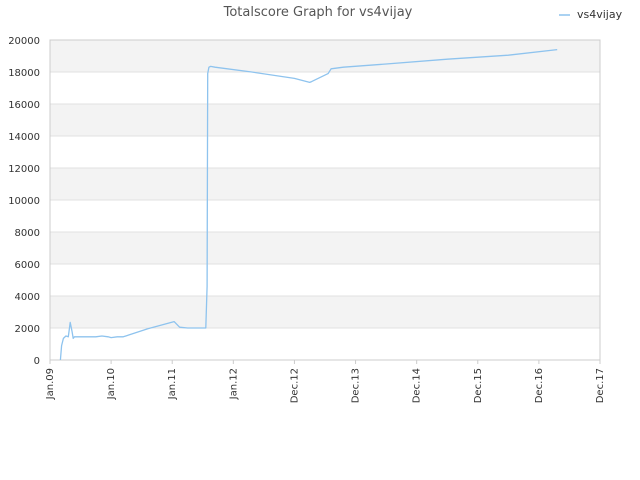  Describe the element at coordinates (37, 361) in the screenshot. I see `y-tick-label: 0` at that location.